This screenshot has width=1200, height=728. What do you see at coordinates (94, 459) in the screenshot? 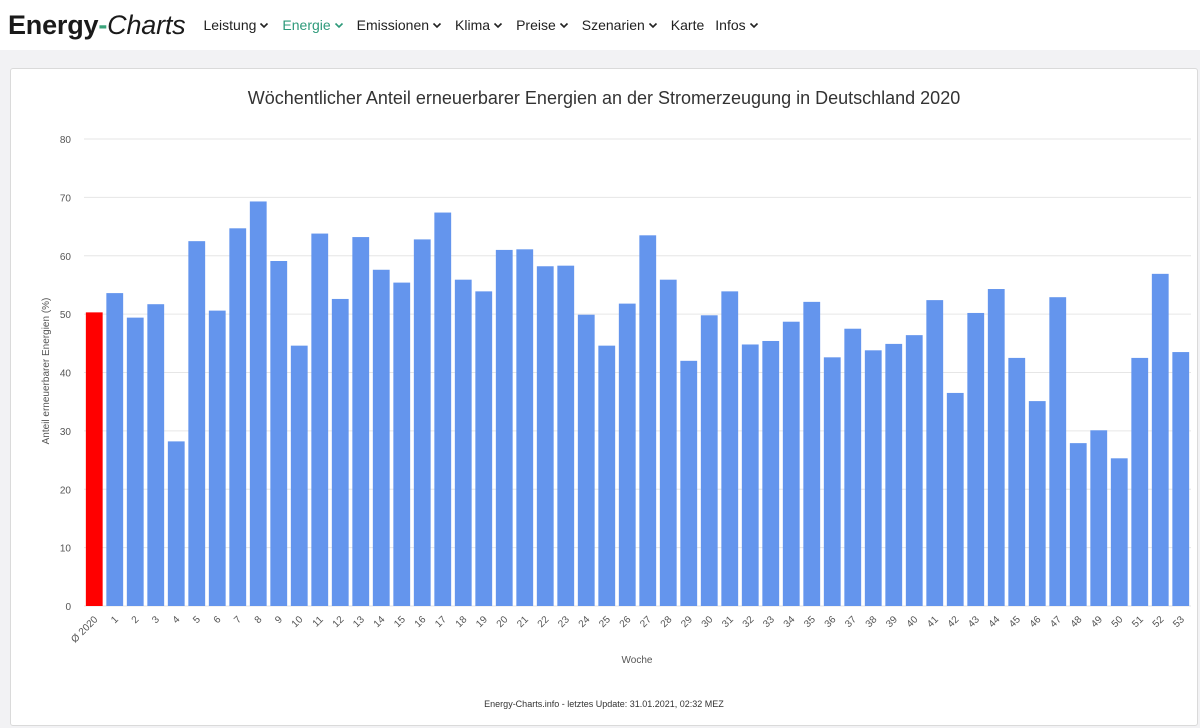
I see `bar-average` at bounding box center [94, 459].